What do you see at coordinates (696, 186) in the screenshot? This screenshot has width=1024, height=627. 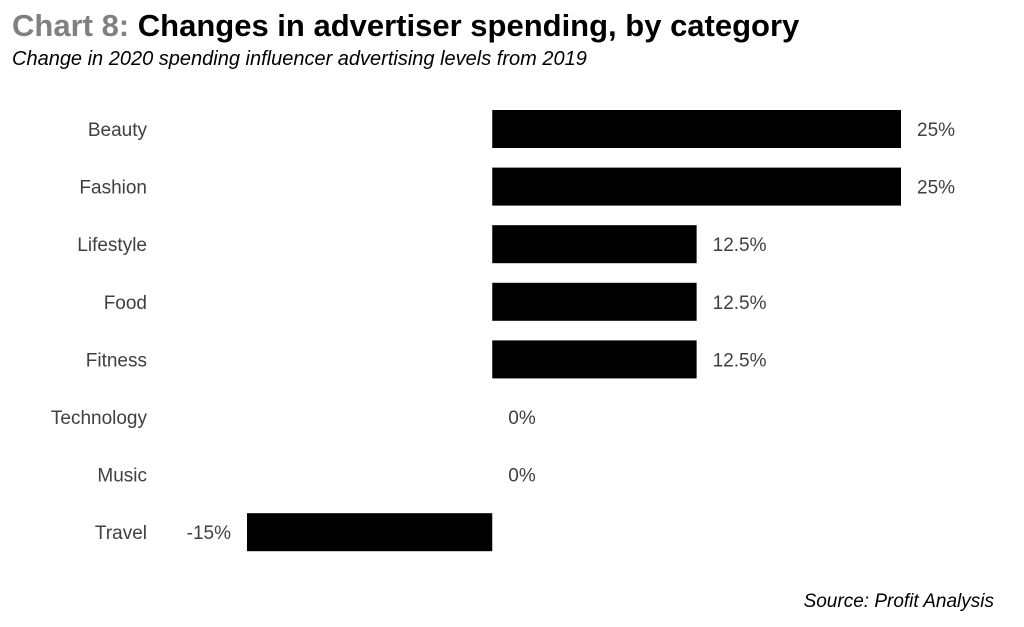 I see `bar-fashion` at bounding box center [696, 186].